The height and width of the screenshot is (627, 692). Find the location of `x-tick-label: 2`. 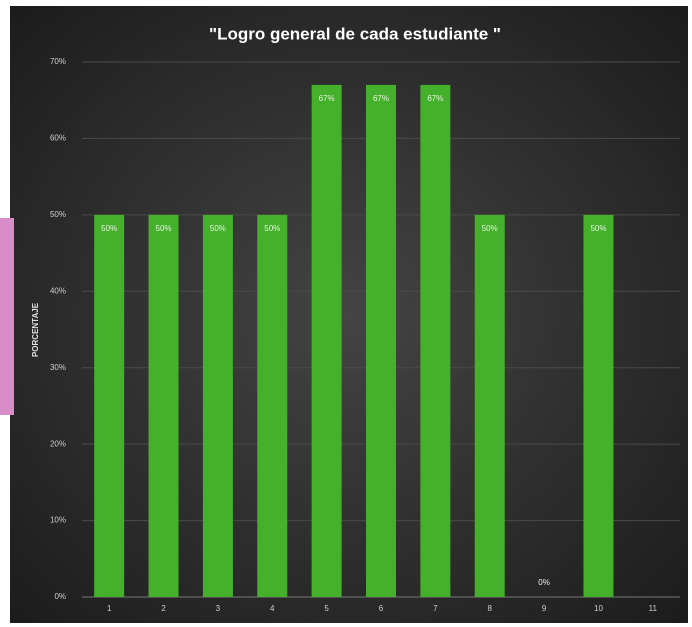

x-tick-label: 2 is located at coordinates (163, 608).